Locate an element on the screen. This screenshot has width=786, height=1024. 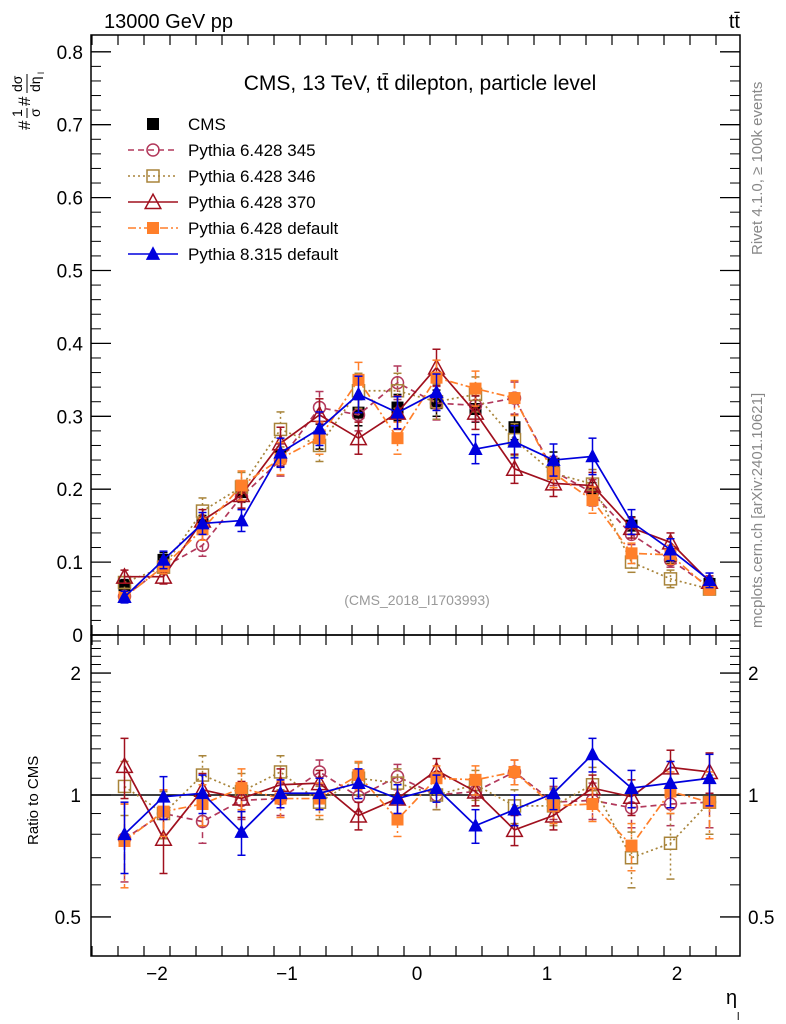
x-tick-label: −1 is located at coordinates (287, 974).